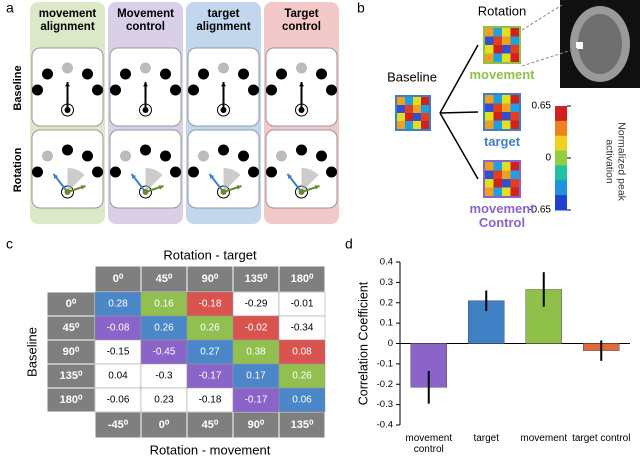 The width and height of the screenshot is (640, 460). Describe the element at coordinates (31, 352) in the screenshot. I see `table-ylabel: Baseline` at that location.